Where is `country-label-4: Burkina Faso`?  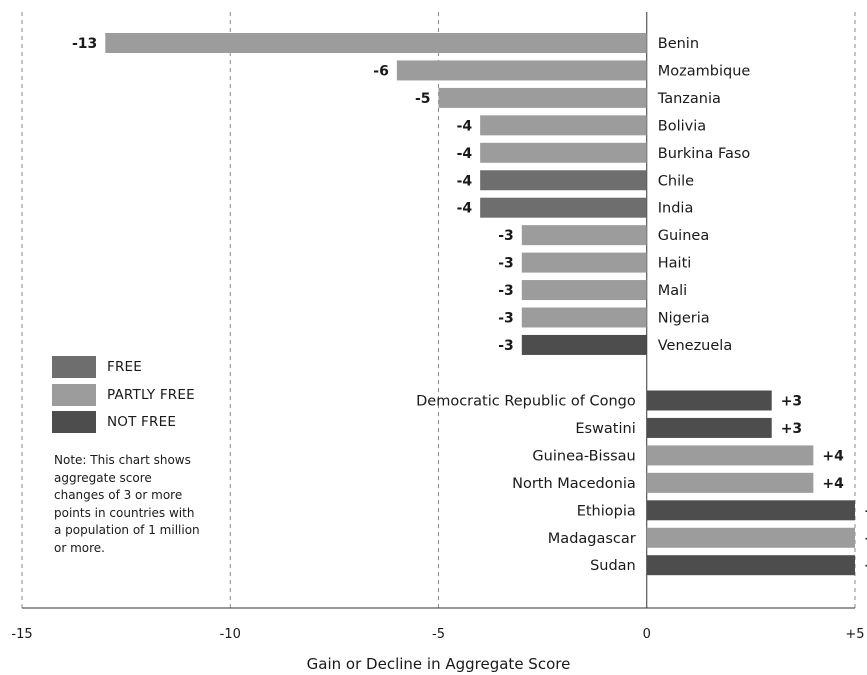
country-label-4: Burkina Faso is located at coordinates (704, 154).